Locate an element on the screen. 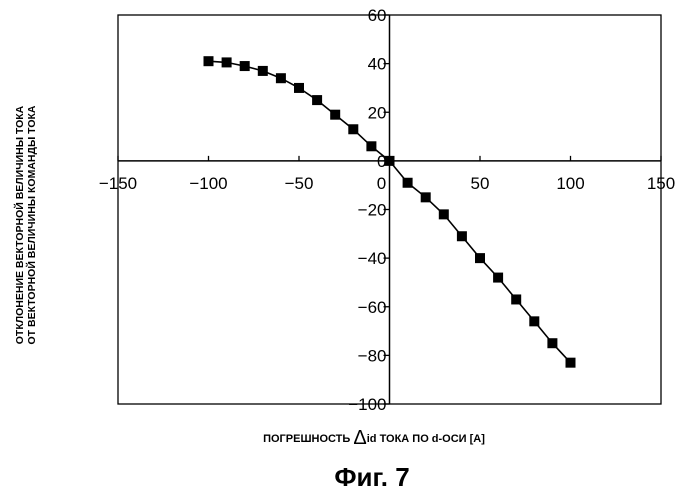  x-axis-label: ПОГРЕШНОСТЬ Δid ТОКА ПО d-ОСИ [A] is located at coordinates (344, 438).